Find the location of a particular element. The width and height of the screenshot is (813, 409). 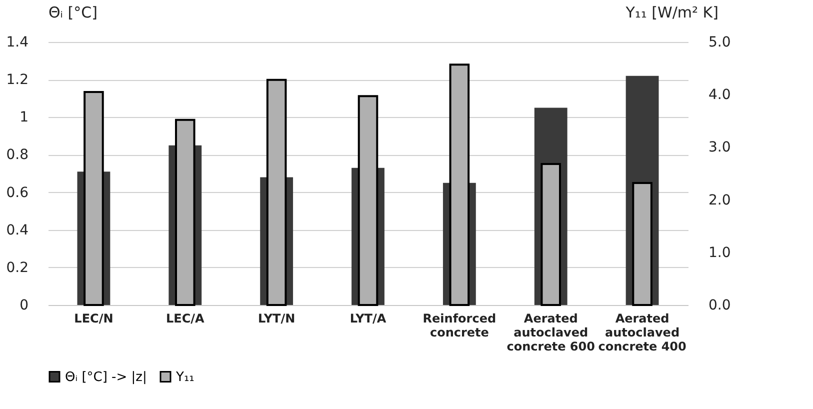

x-tick-label: LYT/N is located at coordinates (277, 319).